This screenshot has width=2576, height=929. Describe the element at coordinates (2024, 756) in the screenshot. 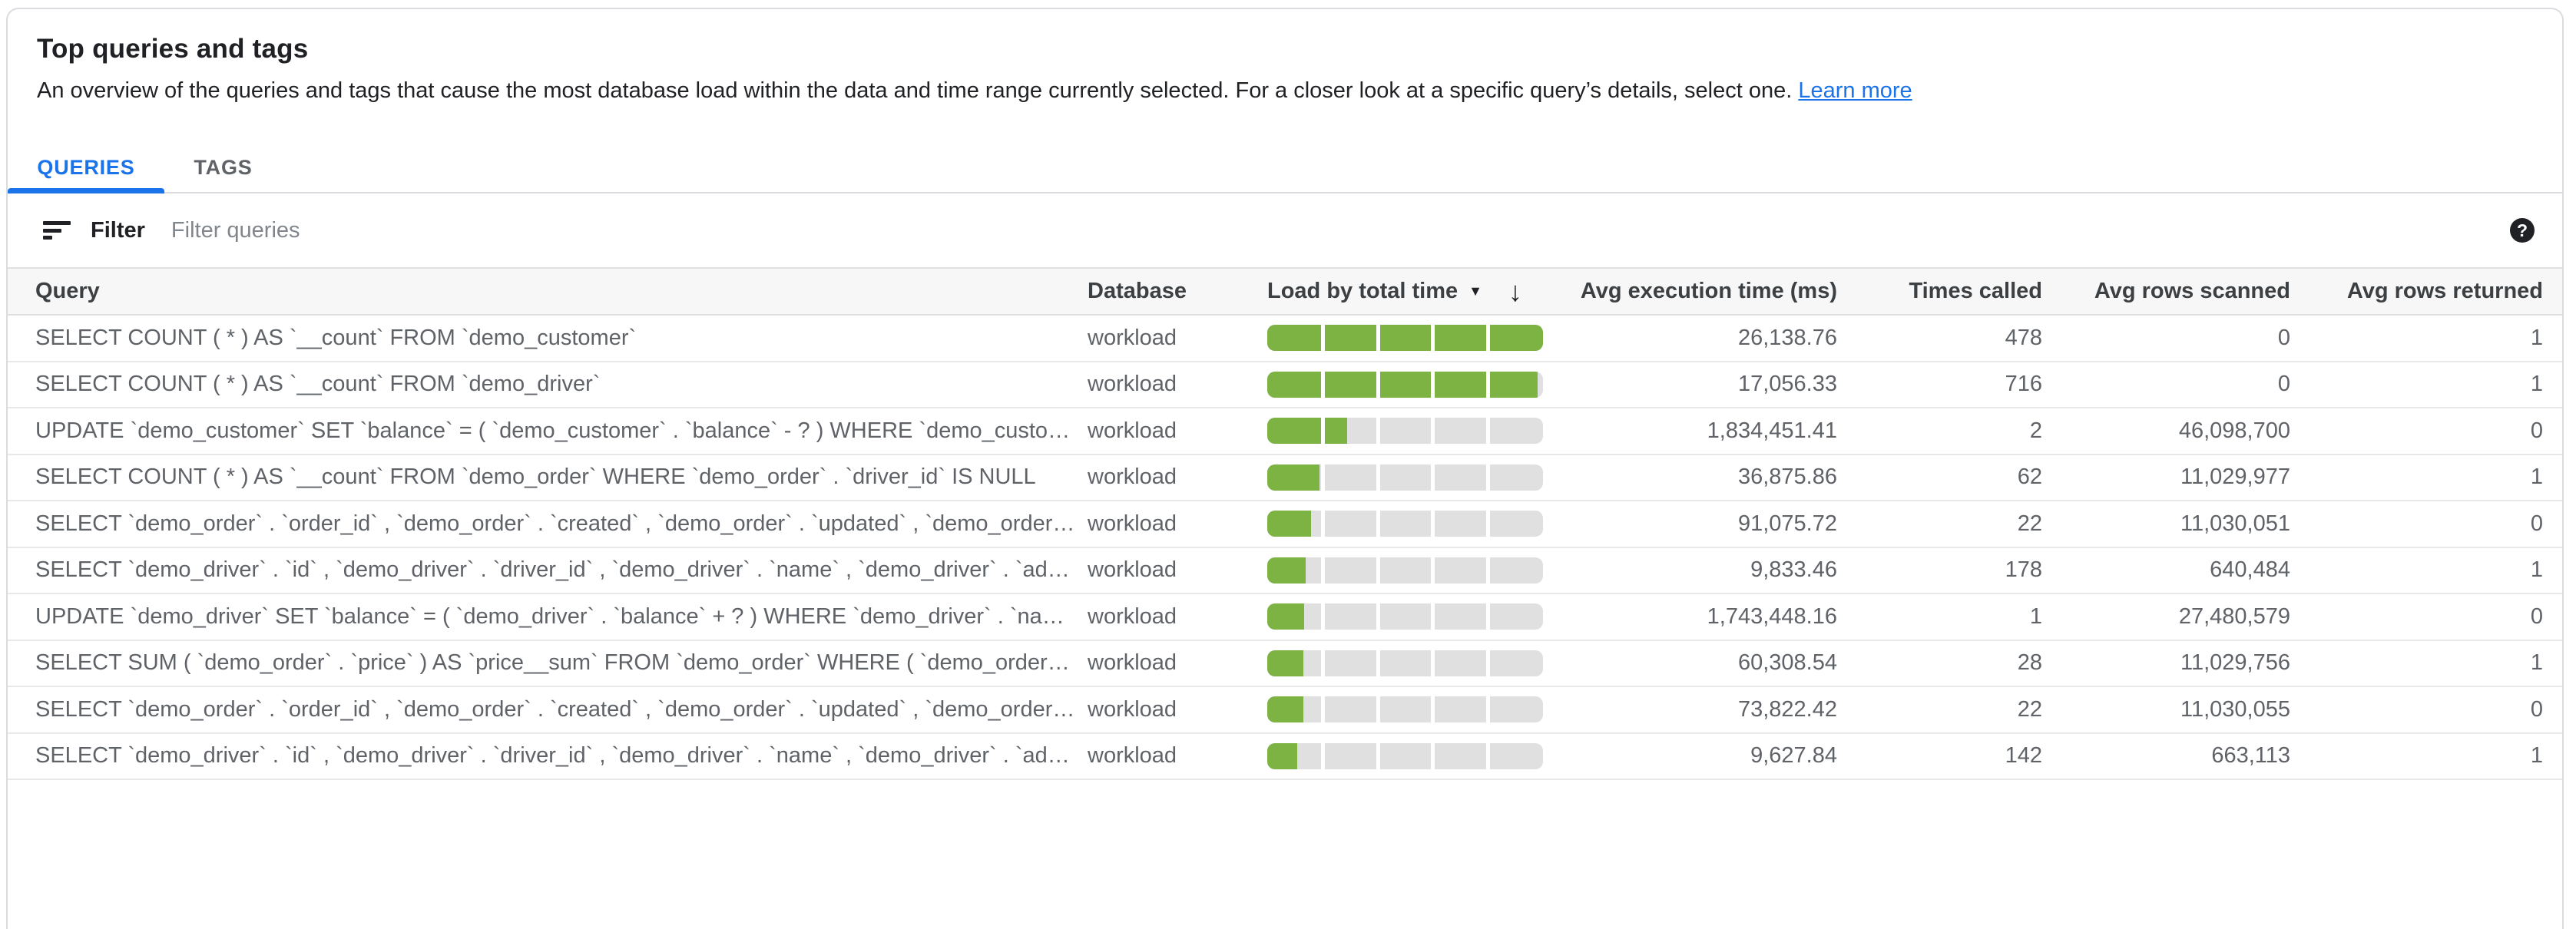

I see `times-called-cell: 142` at that location.